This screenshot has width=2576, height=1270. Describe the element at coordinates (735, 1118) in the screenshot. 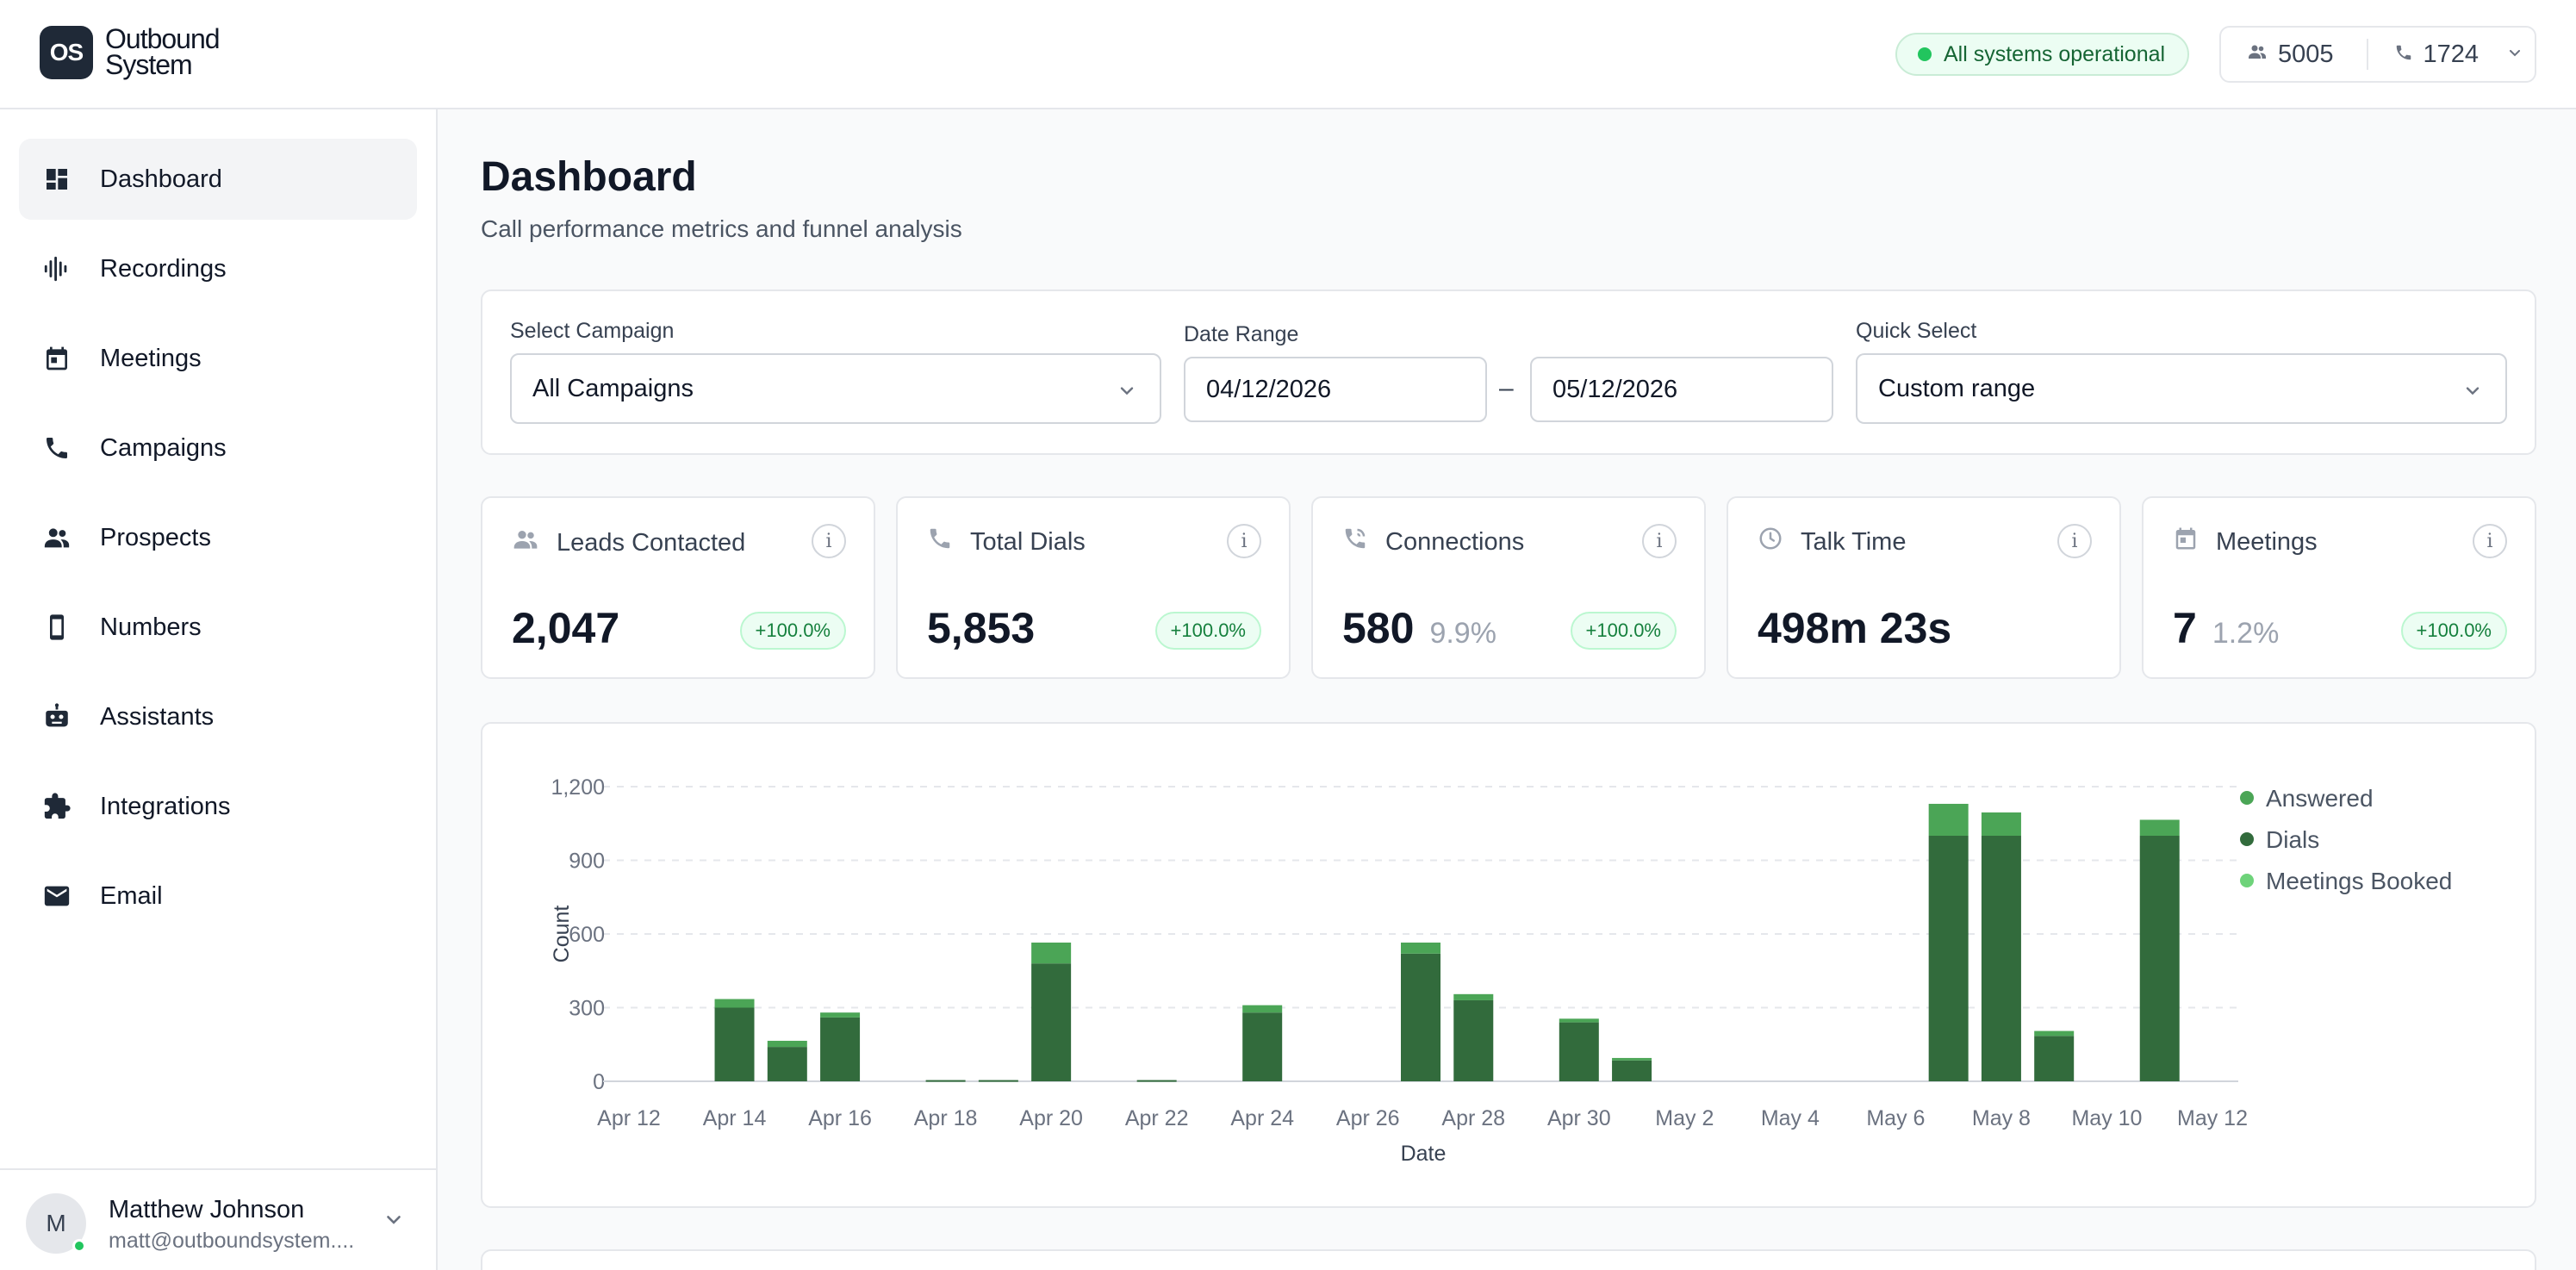

I see `x-tick-label: Apr 14` at that location.